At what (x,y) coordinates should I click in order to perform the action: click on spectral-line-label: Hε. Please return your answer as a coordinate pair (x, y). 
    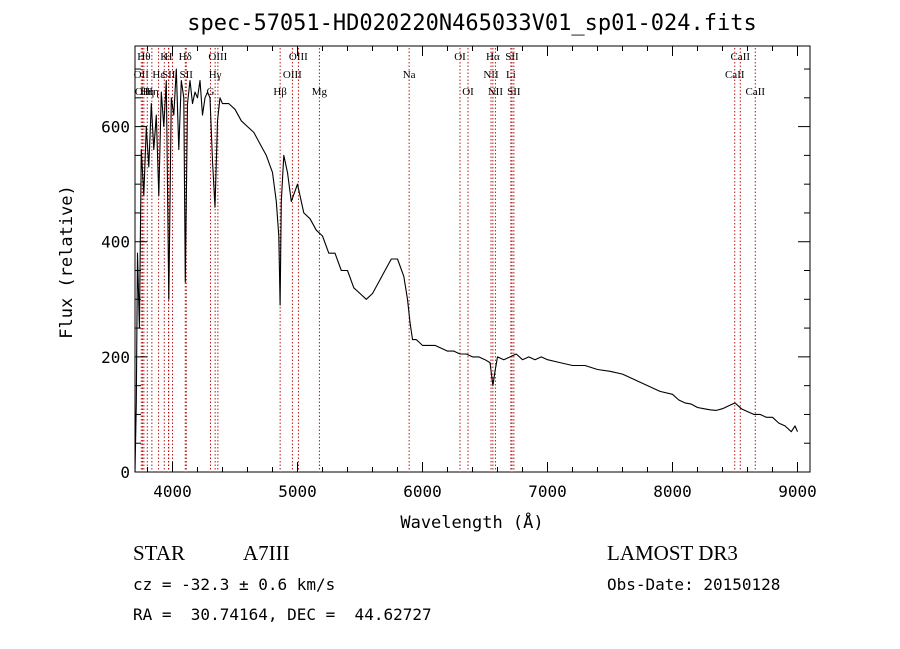
    Looking at the image, I should click on (158, 75).